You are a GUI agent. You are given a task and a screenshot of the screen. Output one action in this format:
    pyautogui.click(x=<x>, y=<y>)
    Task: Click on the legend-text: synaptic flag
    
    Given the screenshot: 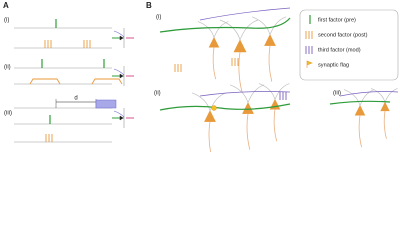 What is the action you would take?
    pyautogui.click(x=333, y=65)
    